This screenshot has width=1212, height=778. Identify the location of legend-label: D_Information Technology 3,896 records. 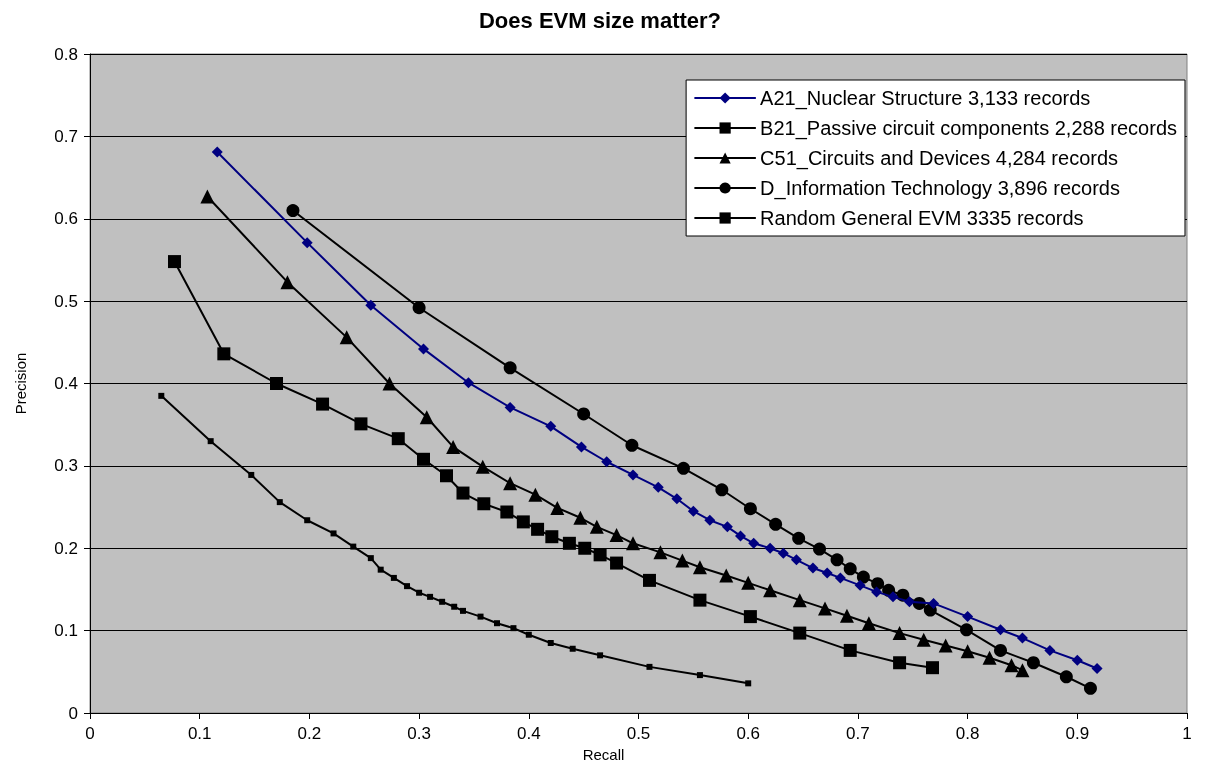
(940, 188).